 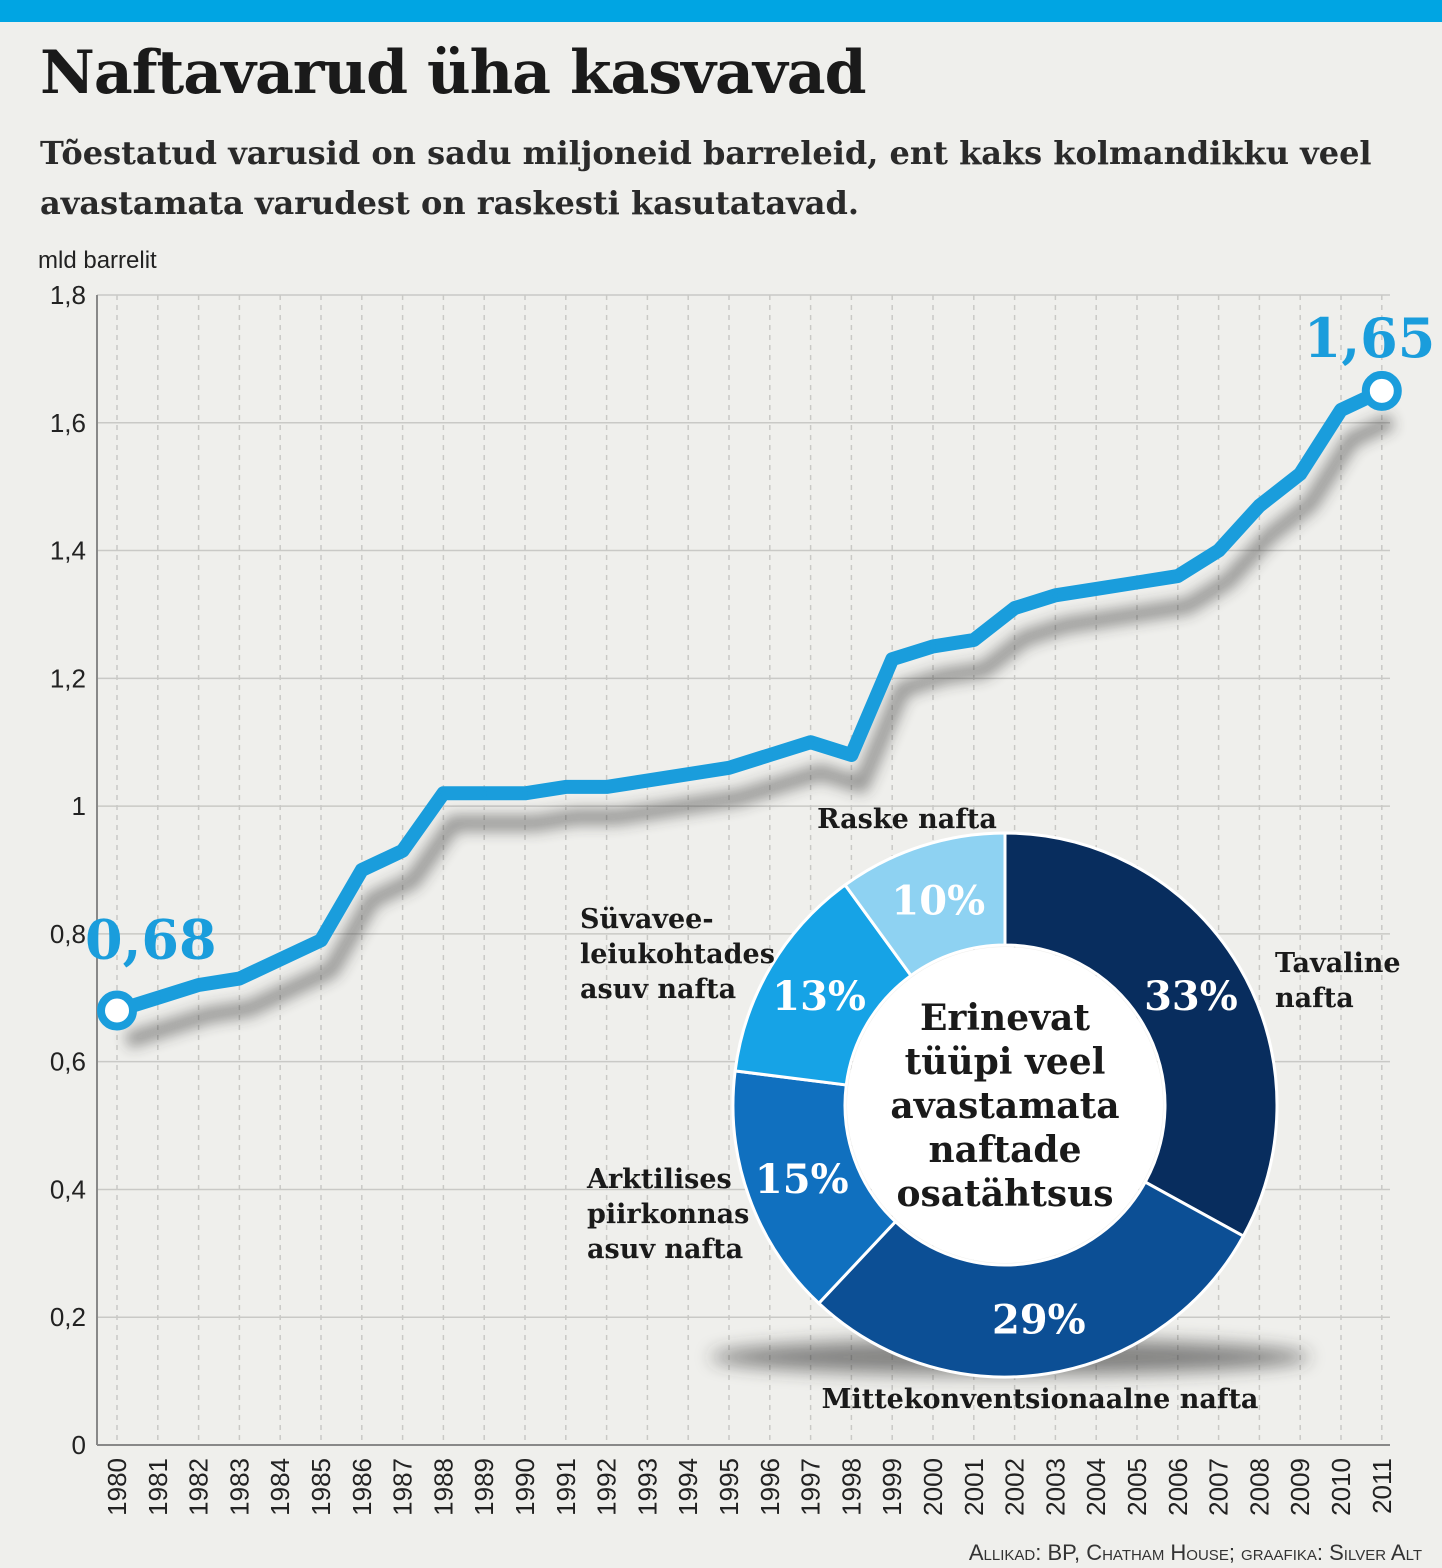 I want to click on x-tick-label: 1992, so click(x=607, y=1487).